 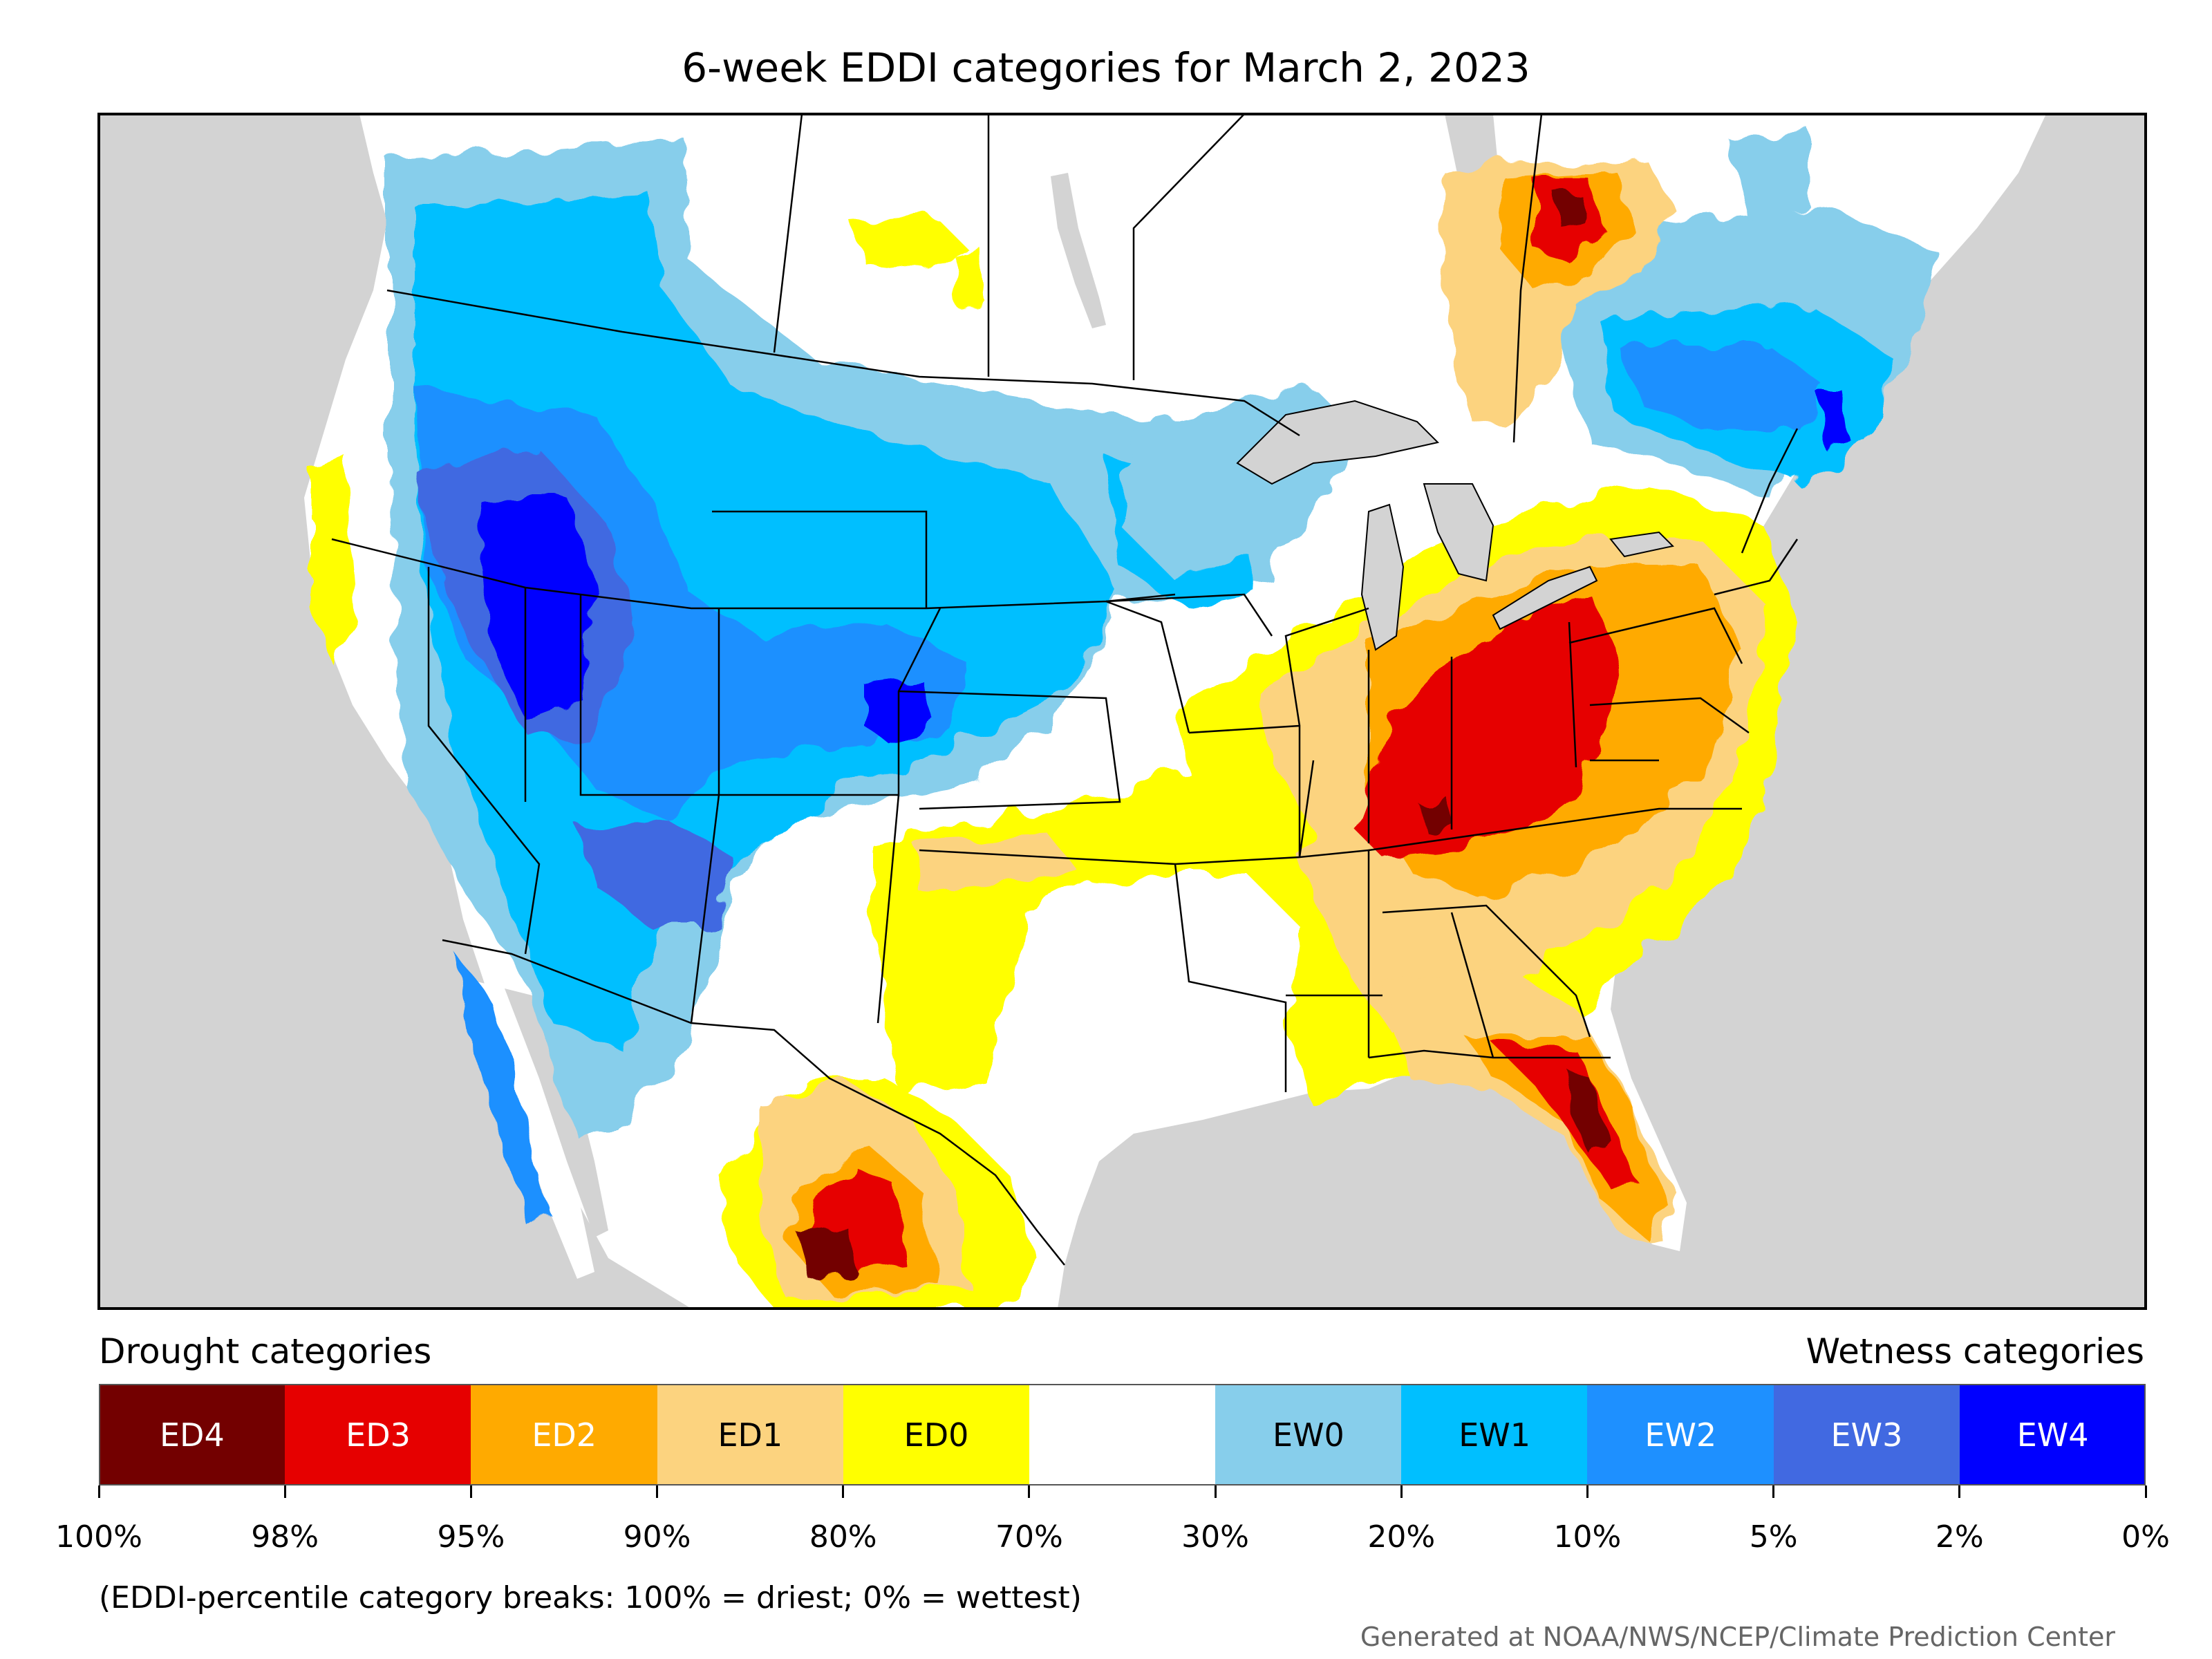 I want to click on percentile-label: 95%, so click(x=471, y=1537).